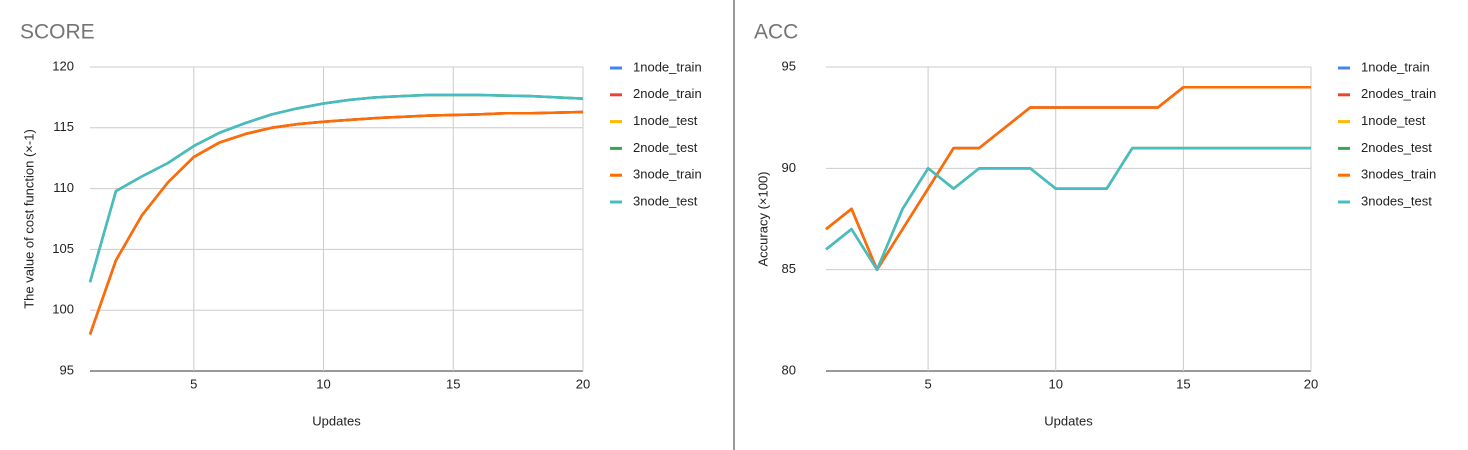  What do you see at coordinates (789, 167) in the screenshot?
I see `y-tick-label: 90` at bounding box center [789, 167].